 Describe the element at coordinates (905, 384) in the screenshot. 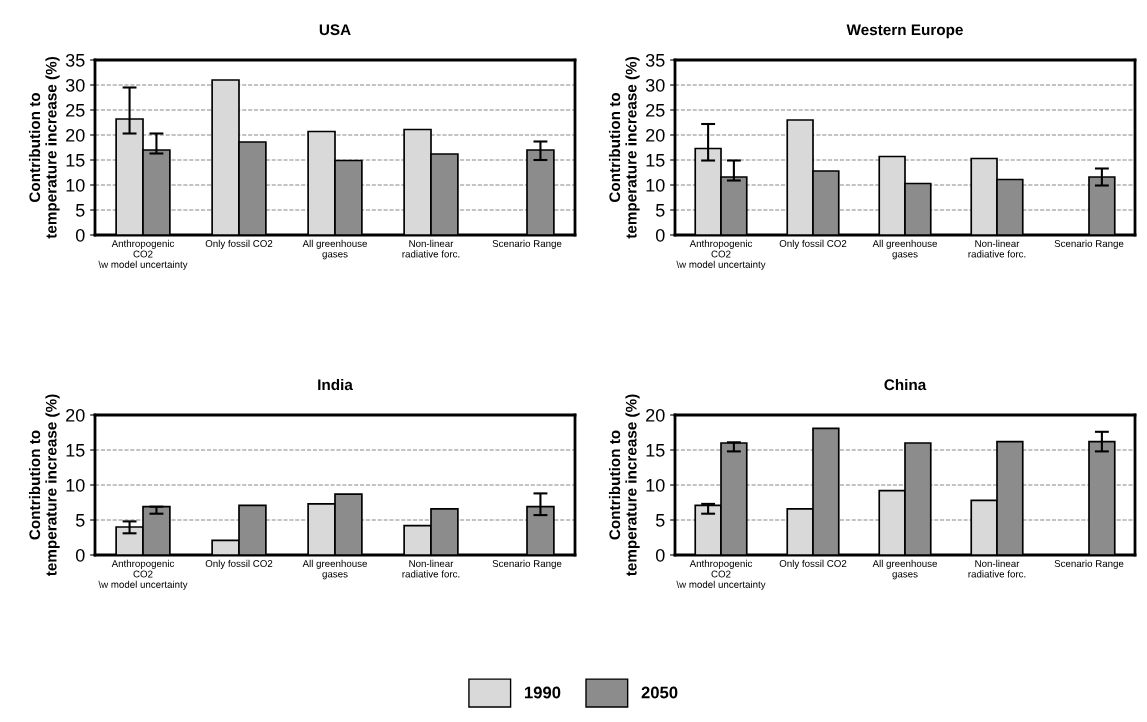

I see `chart-title: China` at that location.